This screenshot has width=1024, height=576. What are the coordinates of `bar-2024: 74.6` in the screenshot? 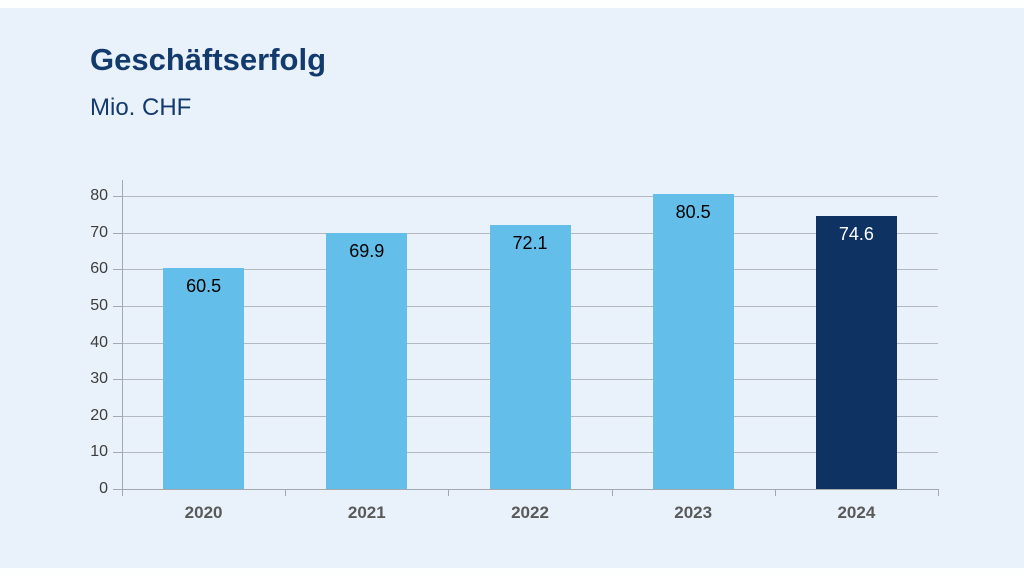 It's located at (856, 352).